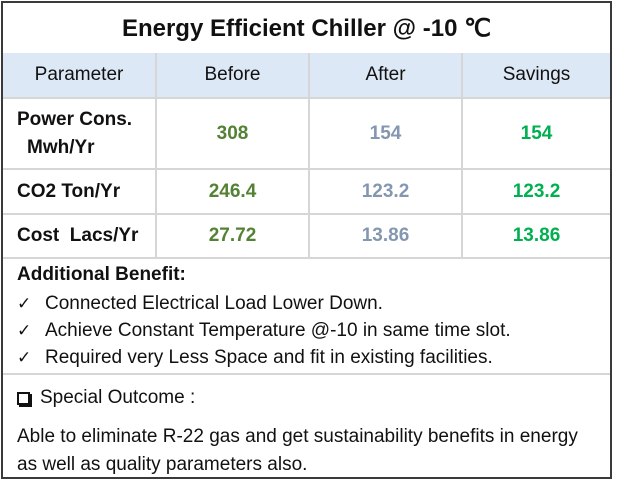 The image size is (617, 486). I want to click on header-before: Before, so click(233, 75).